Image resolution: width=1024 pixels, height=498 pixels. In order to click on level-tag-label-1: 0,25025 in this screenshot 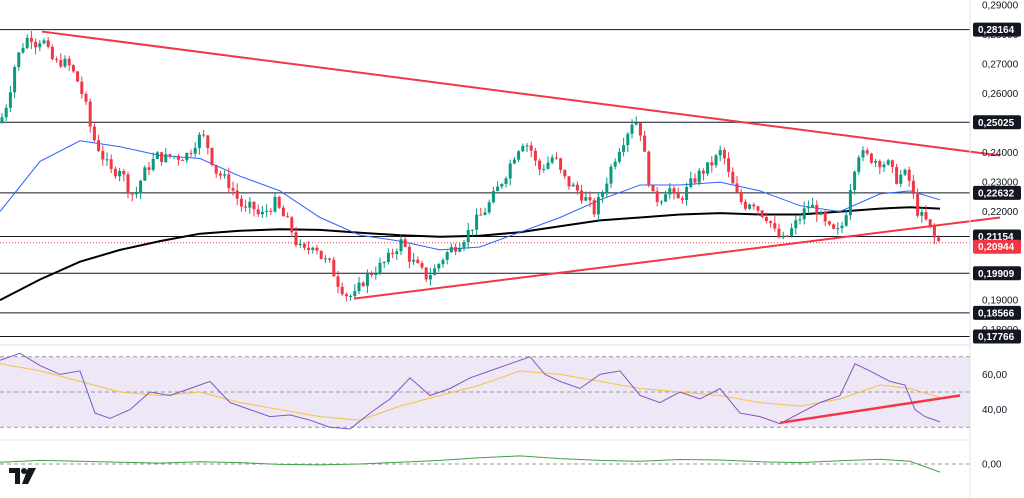, I will do `click(996, 123)`.